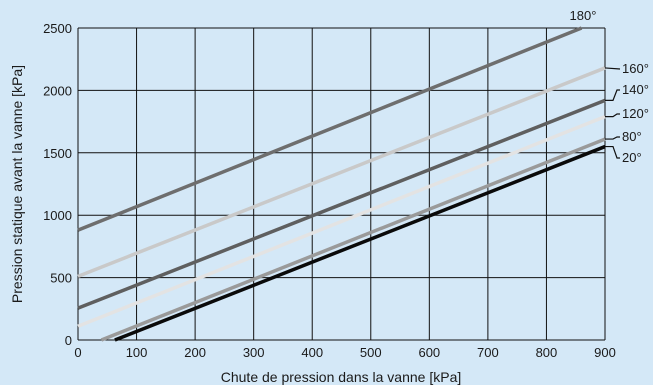 The width and height of the screenshot is (653, 385). Describe the element at coordinates (68, 340) in the screenshot. I see `y-tick-label: 0` at that location.